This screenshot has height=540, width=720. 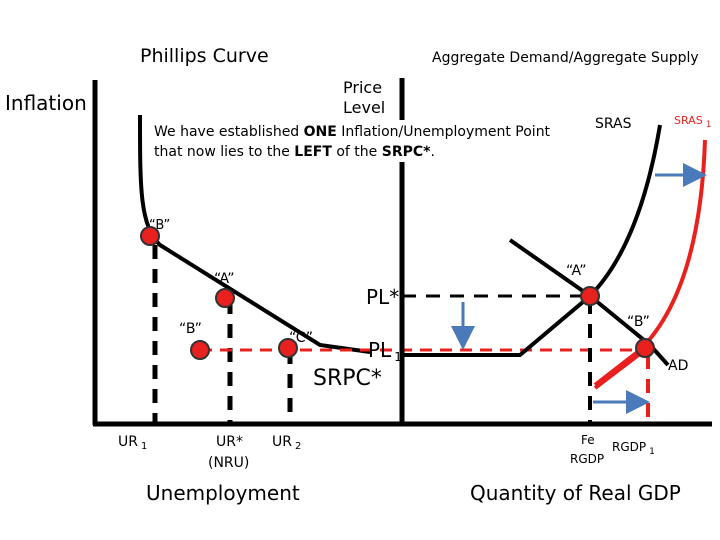 What do you see at coordinates (159, 225) in the screenshot?
I see `left-point-b-top-label: “B”` at bounding box center [159, 225].